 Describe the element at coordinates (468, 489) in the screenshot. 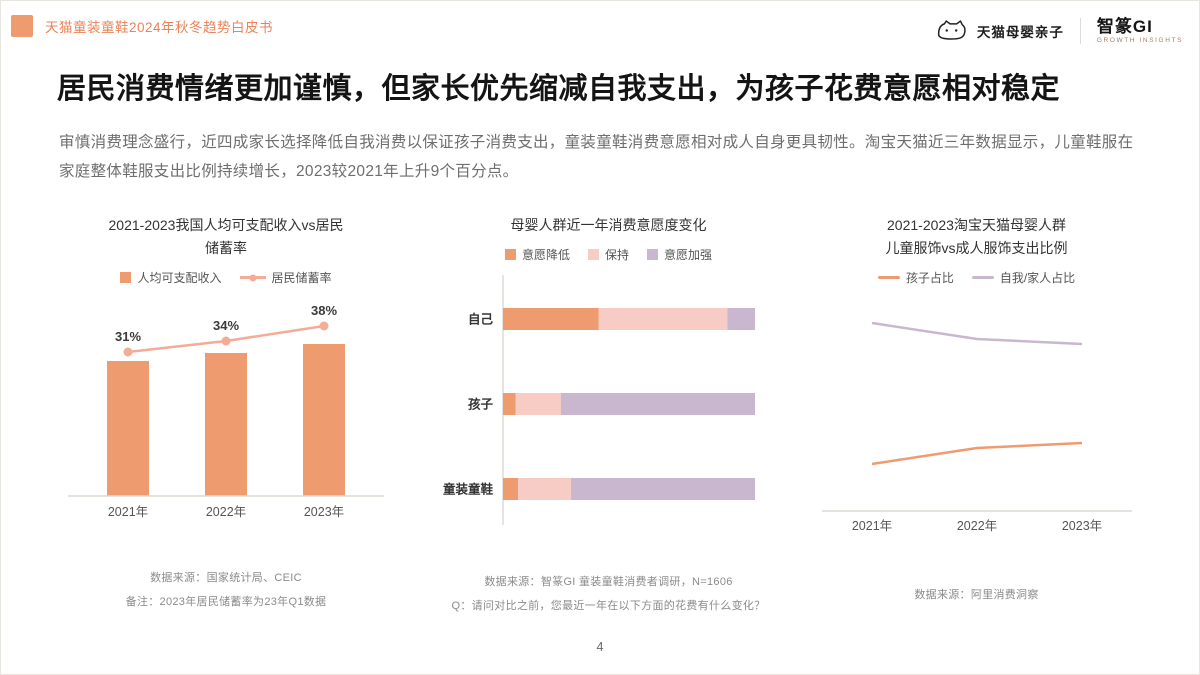

I see `svg-text: 童装童鞋` at that location.